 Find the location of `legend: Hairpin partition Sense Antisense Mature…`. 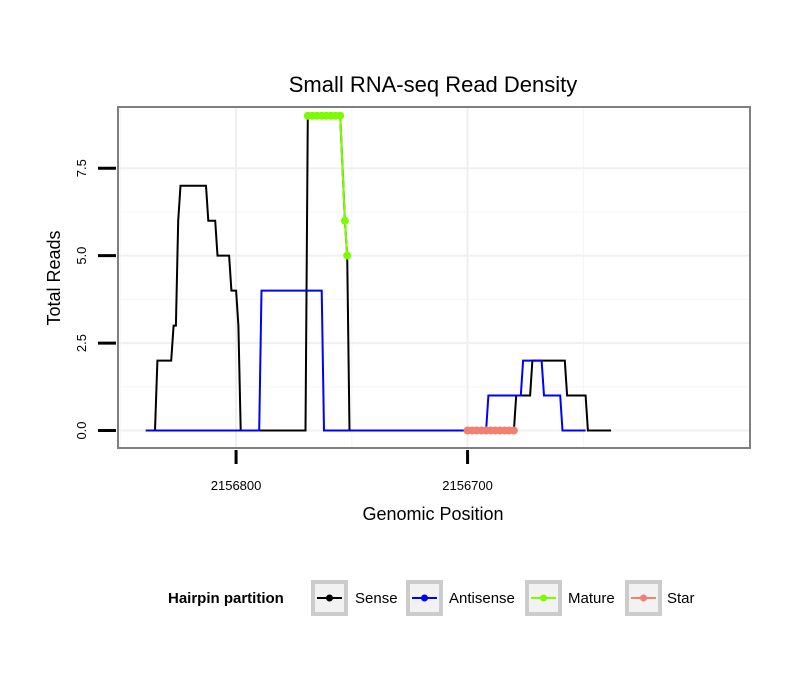

legend: Hairpin partition Sense Antisense Mature… is located at coordinates (431, 598).